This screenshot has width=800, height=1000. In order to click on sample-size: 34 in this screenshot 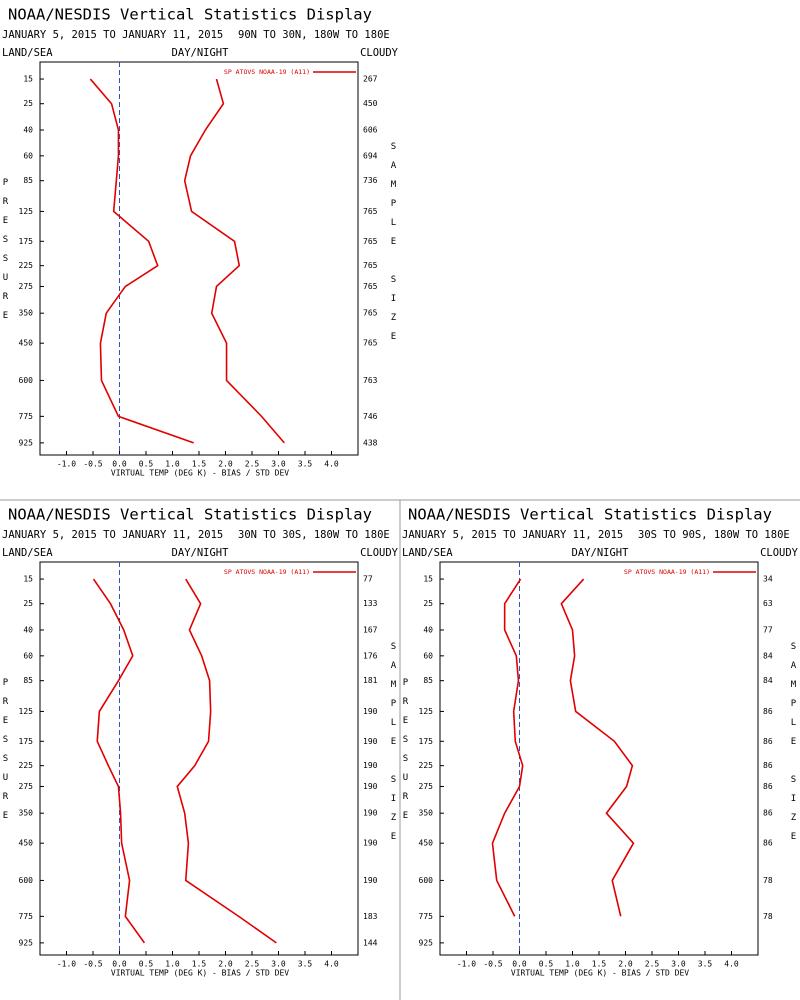, I will do `click(768, 579)`.